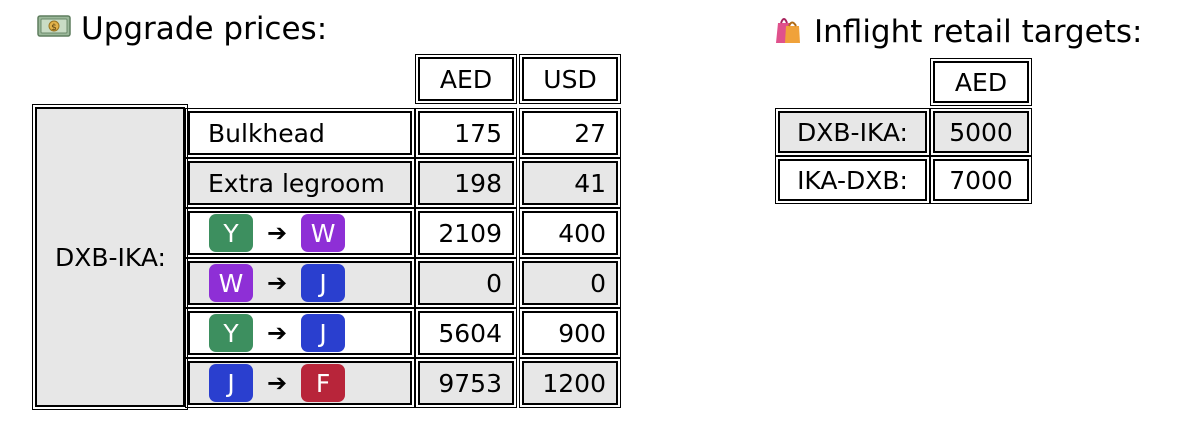 Image resolution: width=1202 pixels, height=427 pixels. Describe the element at coordinates (978, 31) in the screenshot. I see `inflight-retail-title: Inflight retail targets:` at that location.